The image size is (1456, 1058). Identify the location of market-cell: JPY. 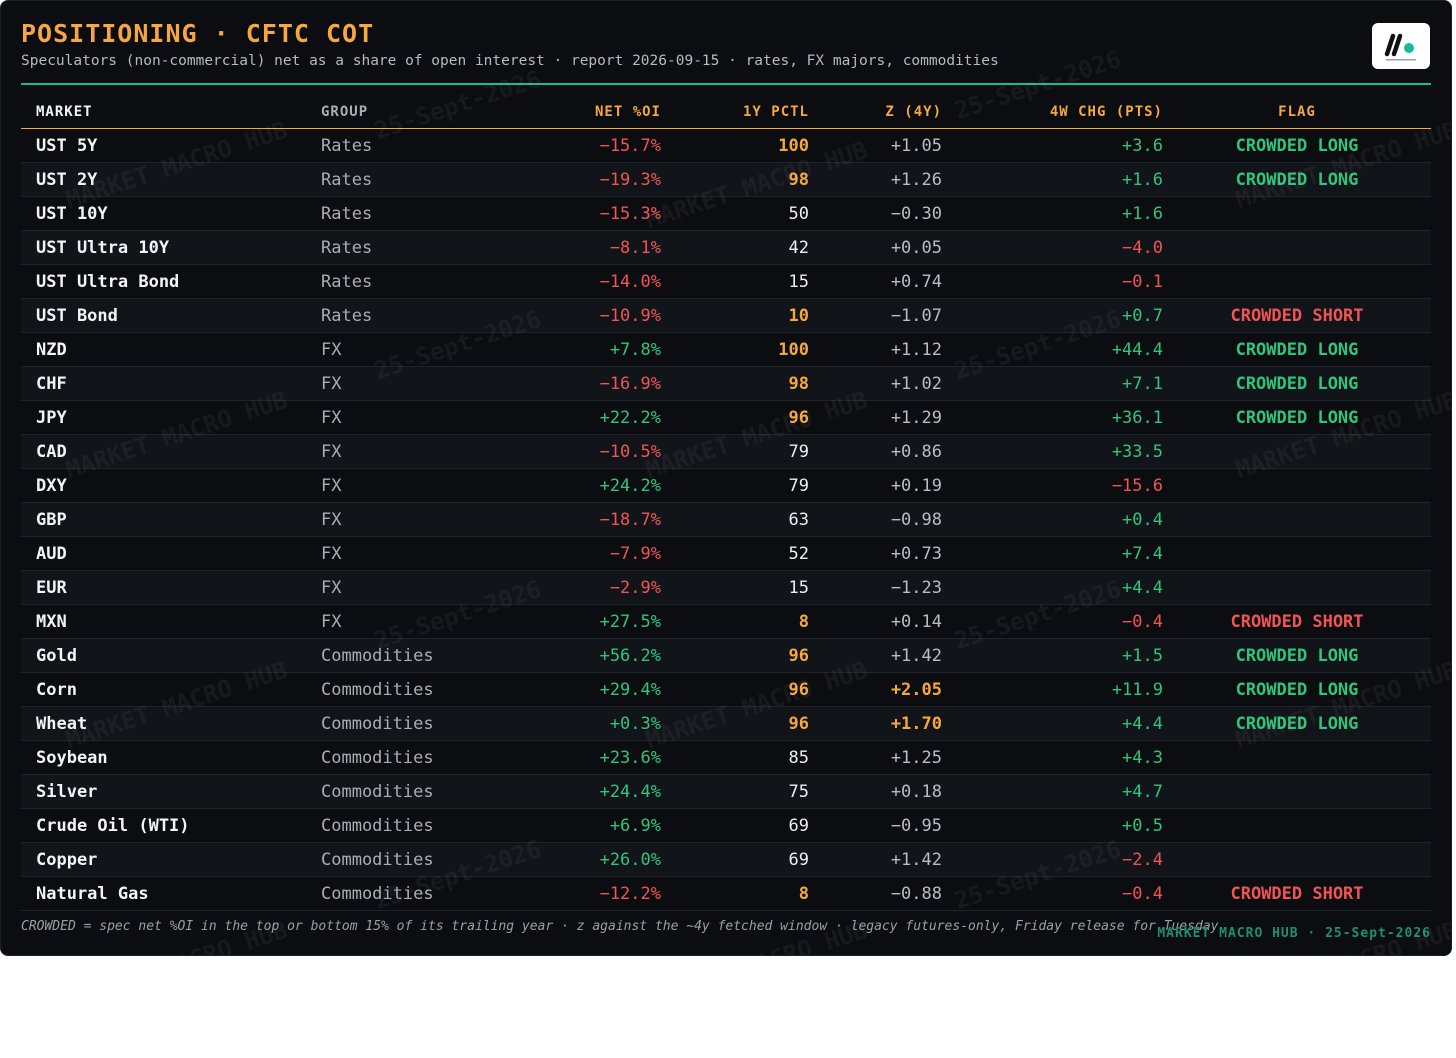
(171, 417).